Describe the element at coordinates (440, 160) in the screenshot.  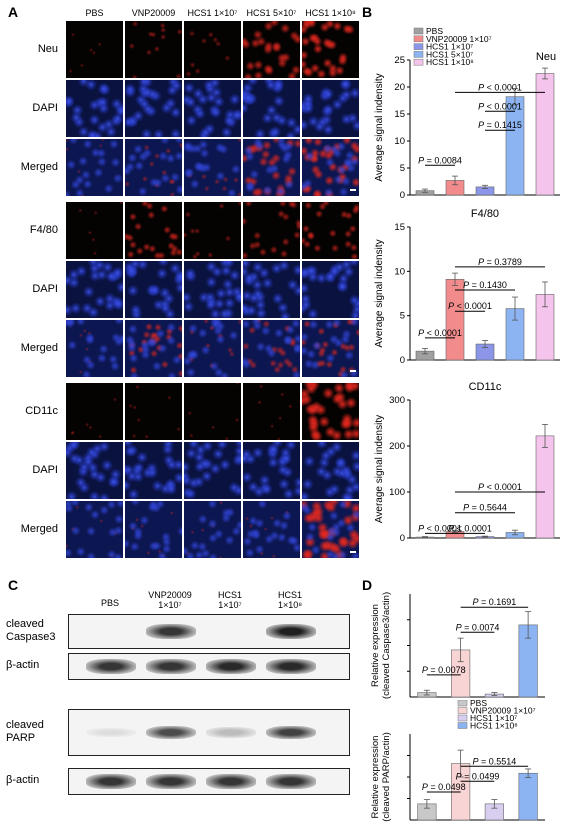
I see `p-value-label: P = 0.0084` at that location.